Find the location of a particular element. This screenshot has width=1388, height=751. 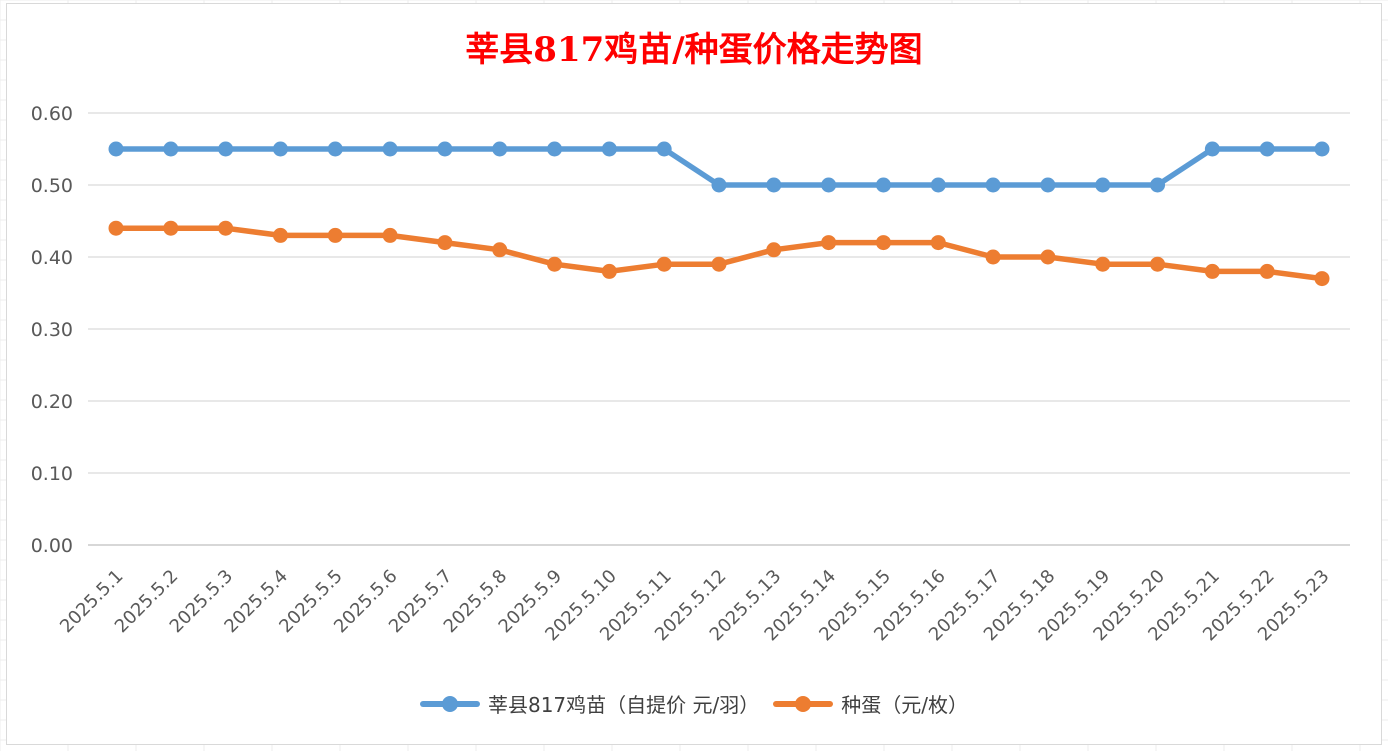

legend-label-egg: 种蛋（元/枚） is located at coordinates (905, 705).